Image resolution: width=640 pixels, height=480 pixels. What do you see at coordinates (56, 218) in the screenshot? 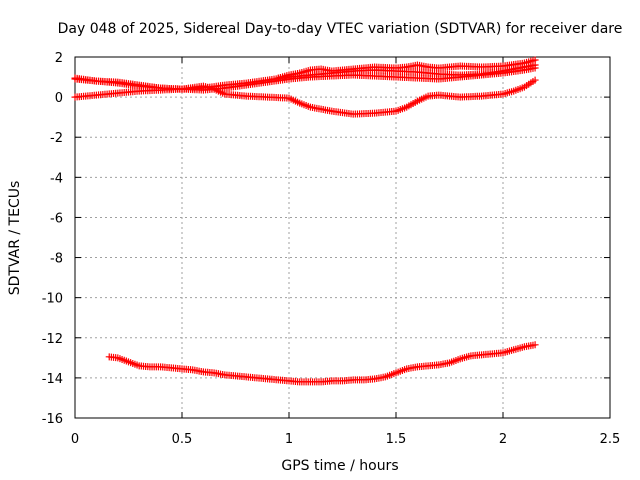
I see `y-tick-label: -6` at bounding box center [56, 218].